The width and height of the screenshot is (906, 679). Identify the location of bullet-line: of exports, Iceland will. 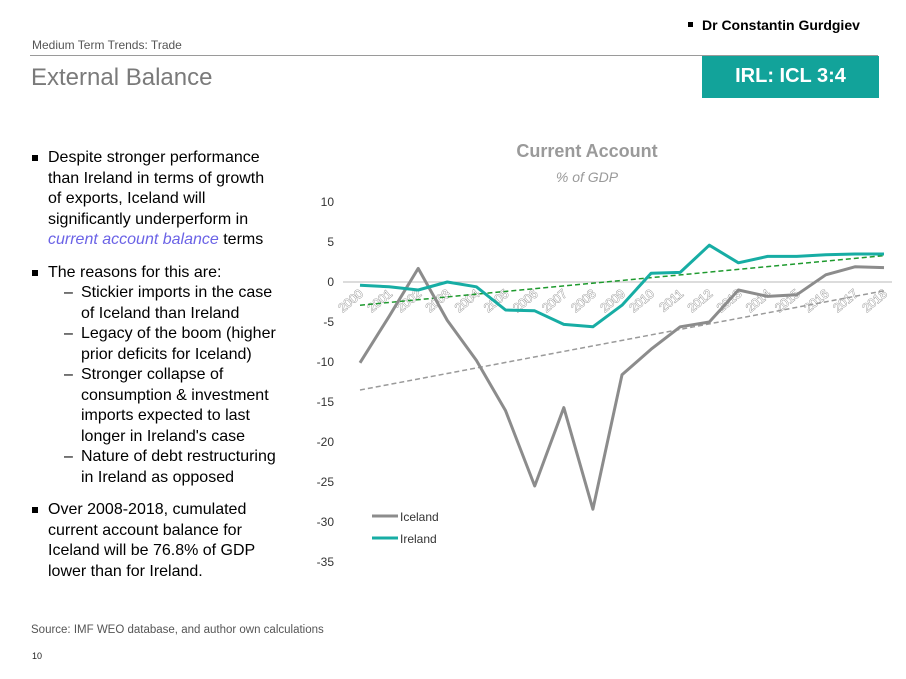
(127, 198).